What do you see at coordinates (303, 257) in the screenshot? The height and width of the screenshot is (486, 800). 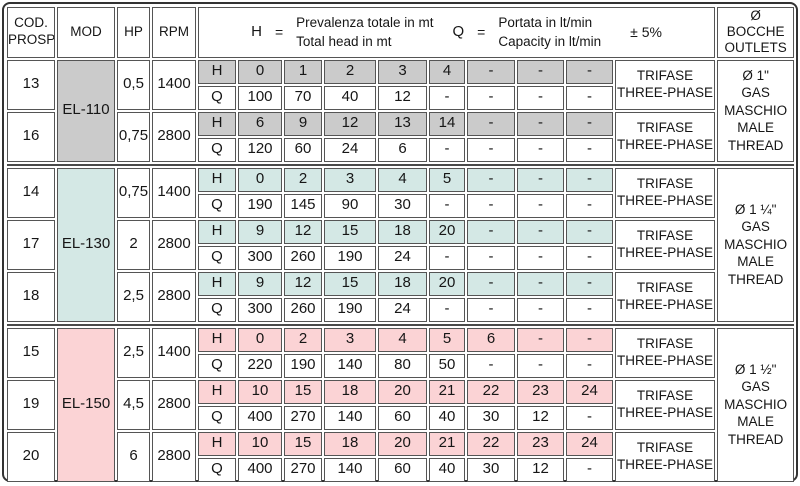 I see `q-value-cell: 260` at bounding box center [303, 257].